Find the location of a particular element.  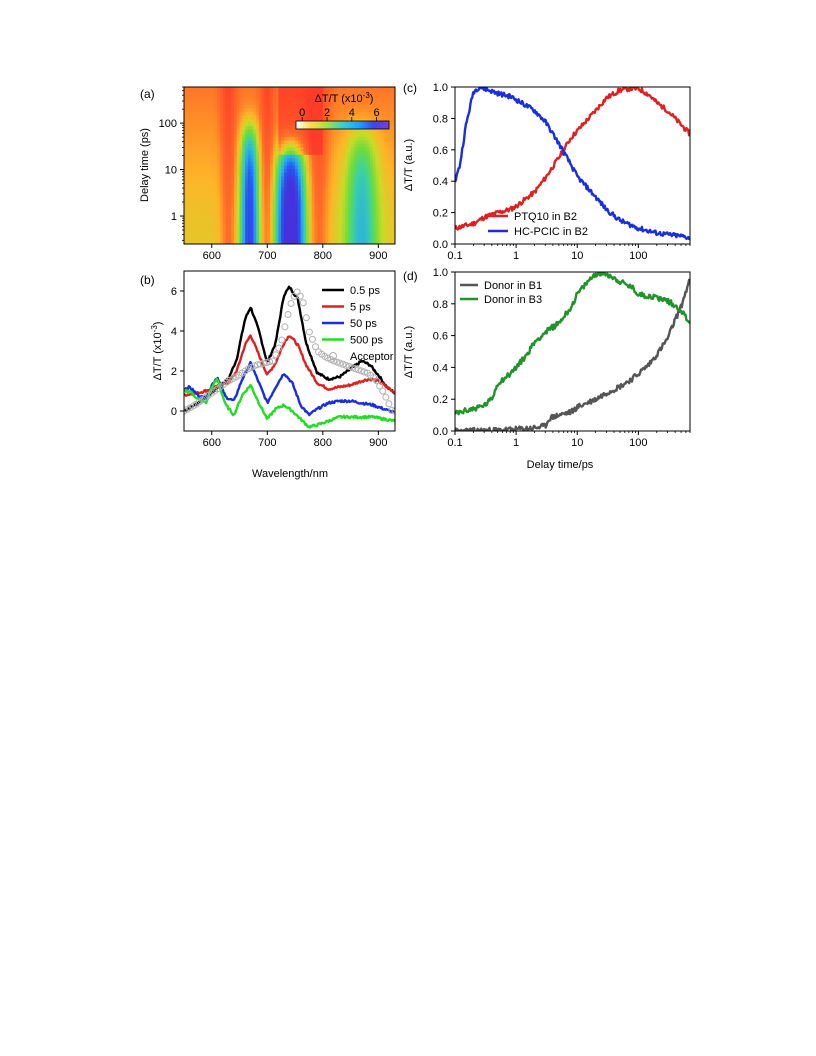

legend-entry: PTQ10 in B2 is located at coordinates (532, 217).